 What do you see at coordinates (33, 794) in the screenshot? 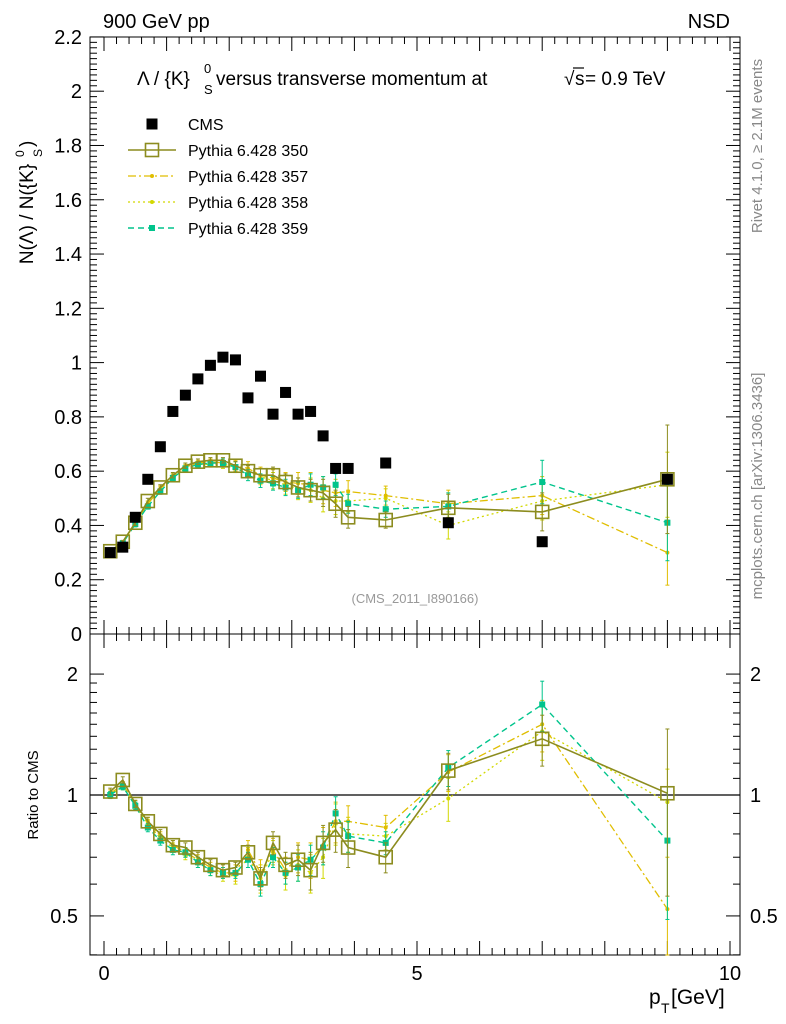
I see `ratio-y-axis-label: Ratio to CMS` at bounding box center [33, 794].